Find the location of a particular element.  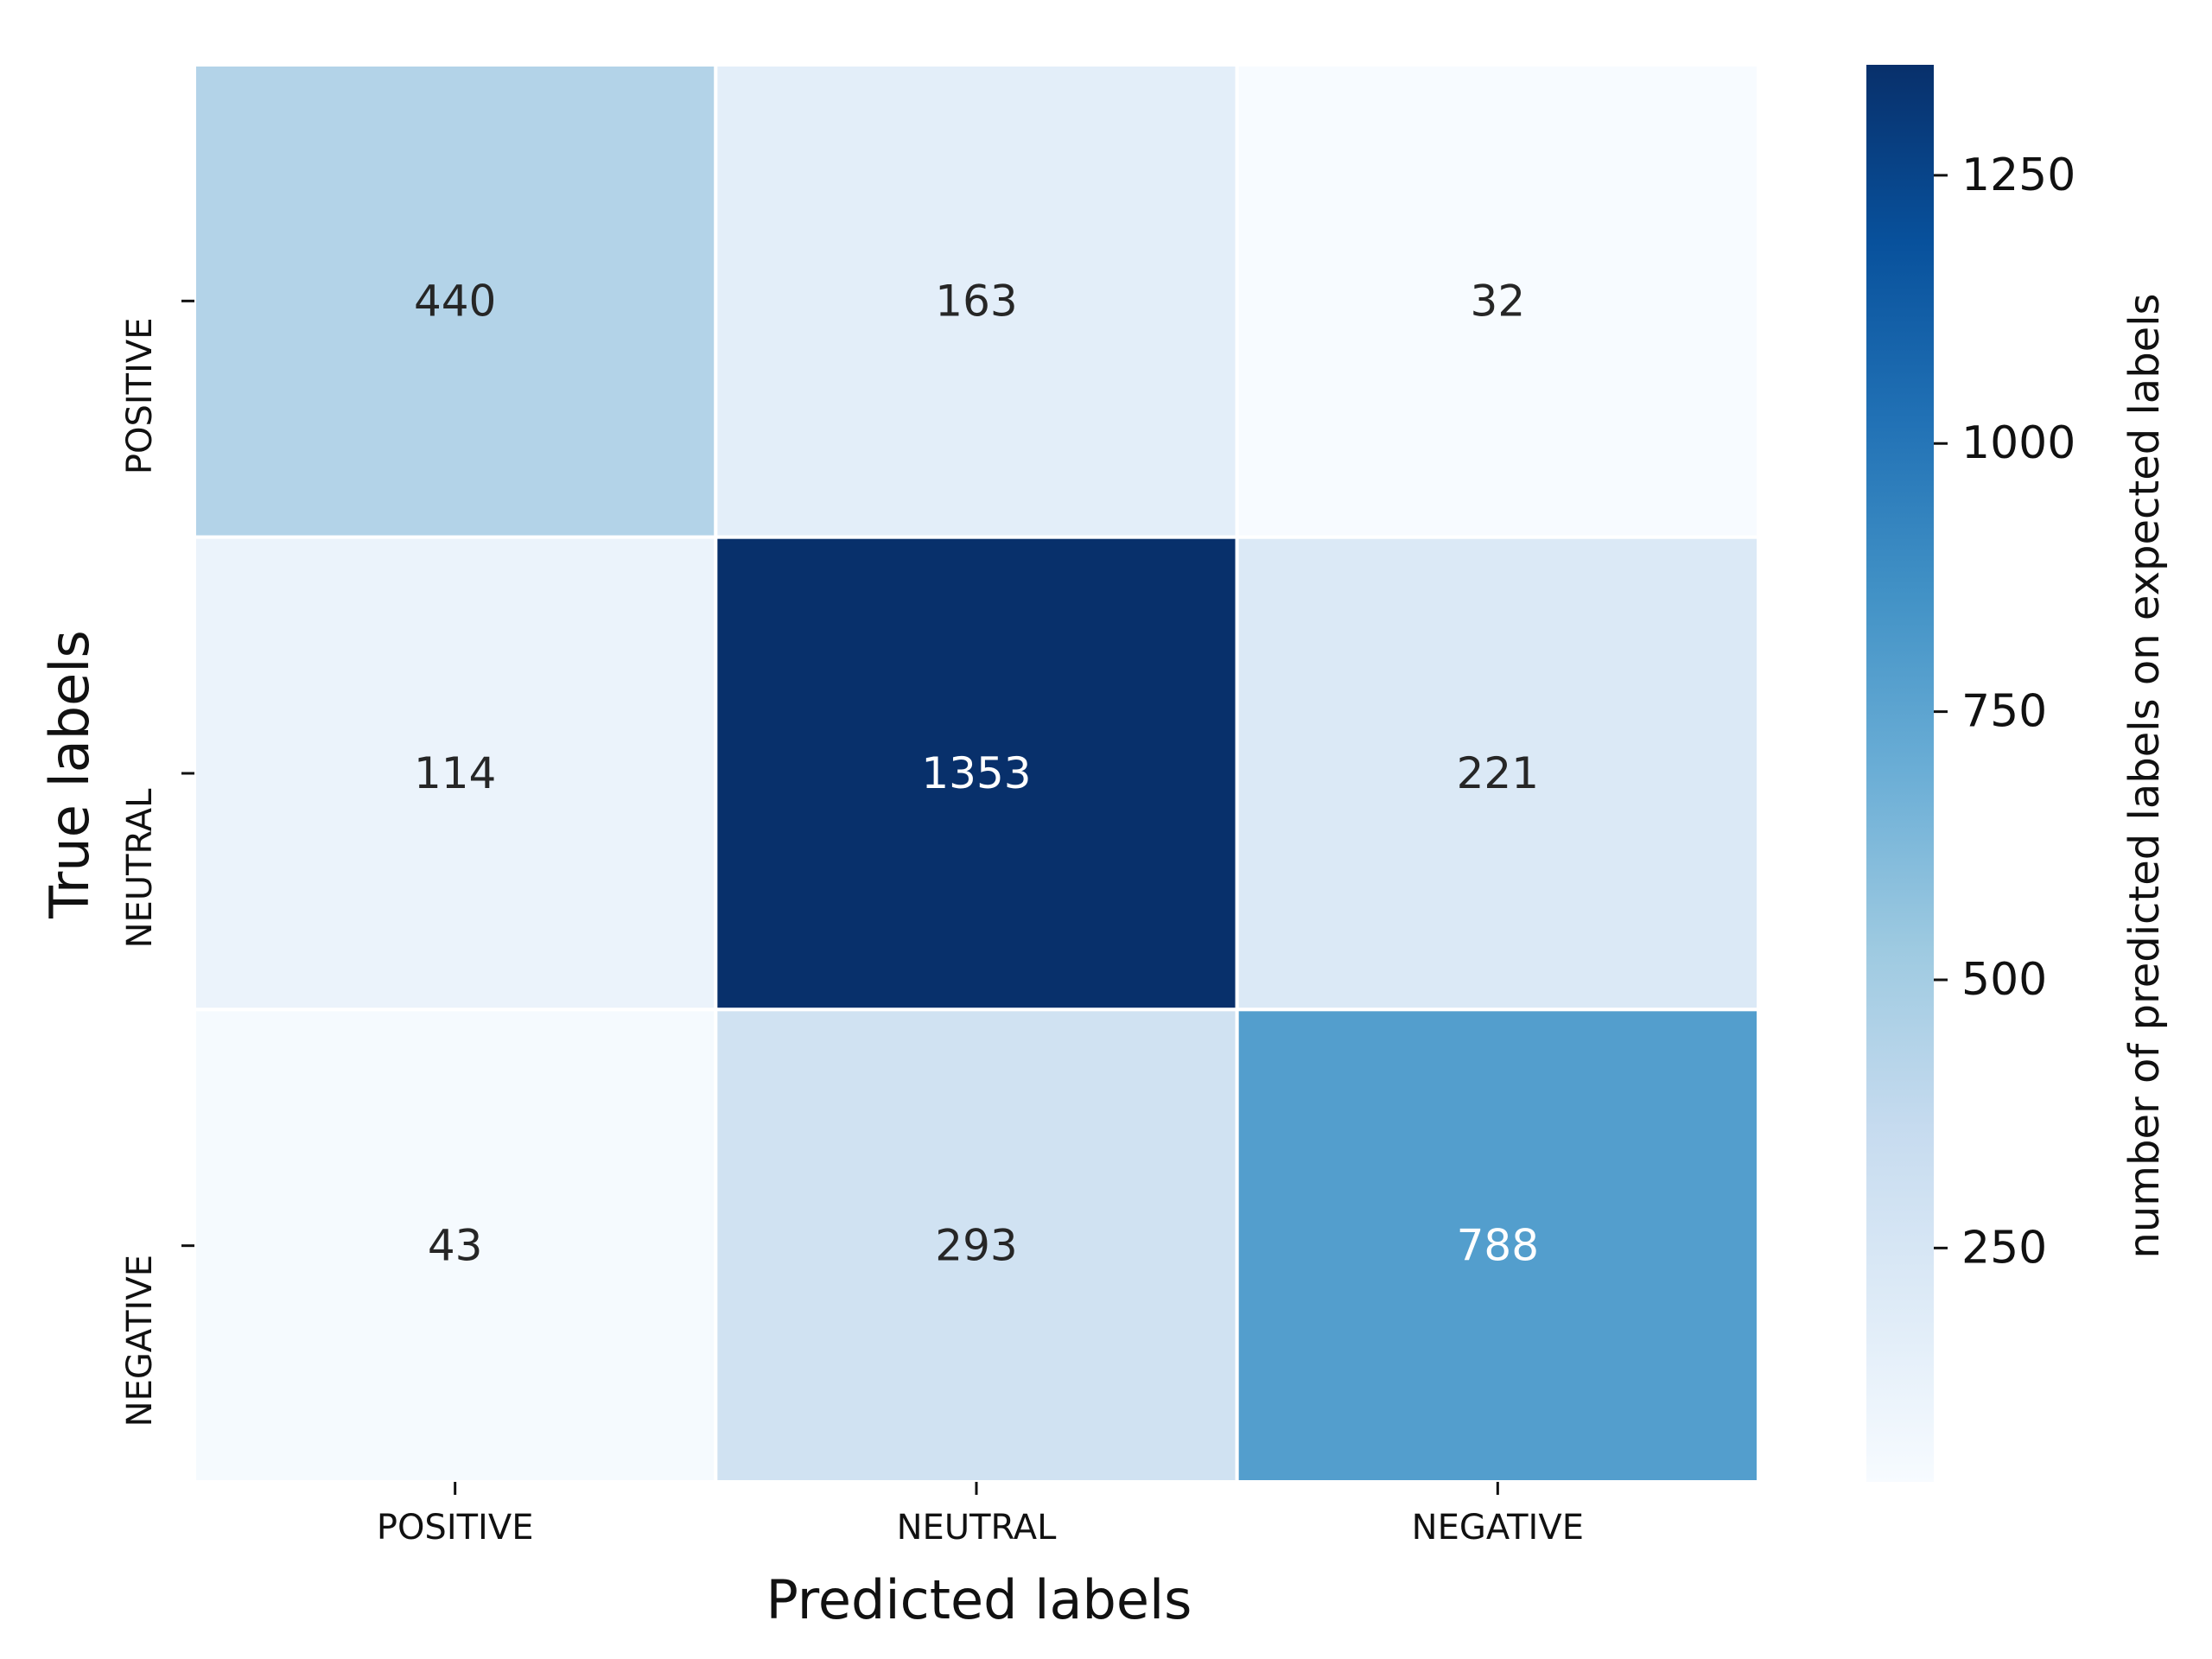

y-tick-label-1: NEUTRAL is located at coordinates (140, 868).